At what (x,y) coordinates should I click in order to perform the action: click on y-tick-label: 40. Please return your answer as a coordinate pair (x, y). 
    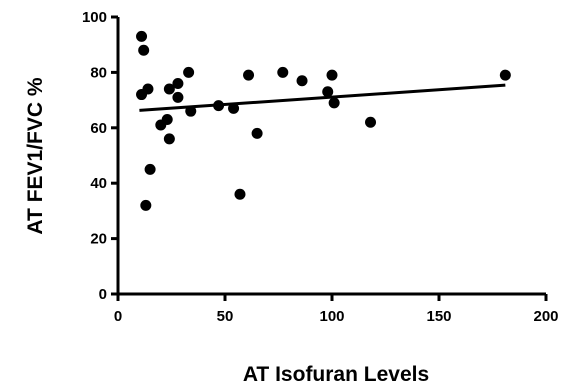
    Looking at the image, I should click on (98, 183).